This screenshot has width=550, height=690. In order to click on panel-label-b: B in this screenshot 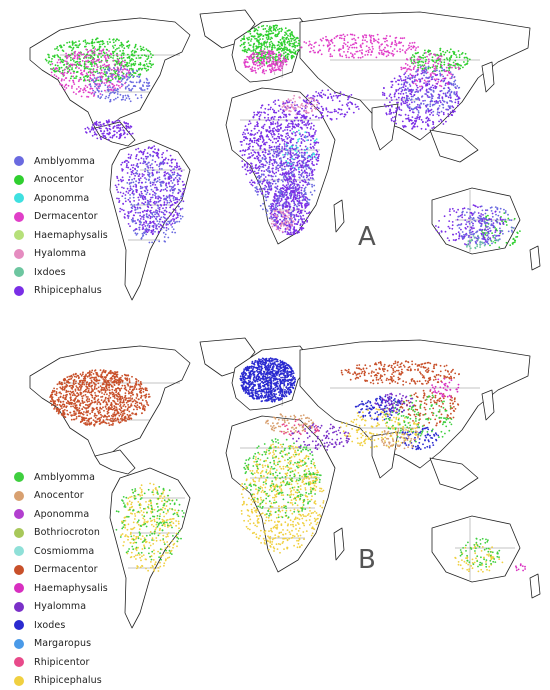, I will do `click(367, 560)`.